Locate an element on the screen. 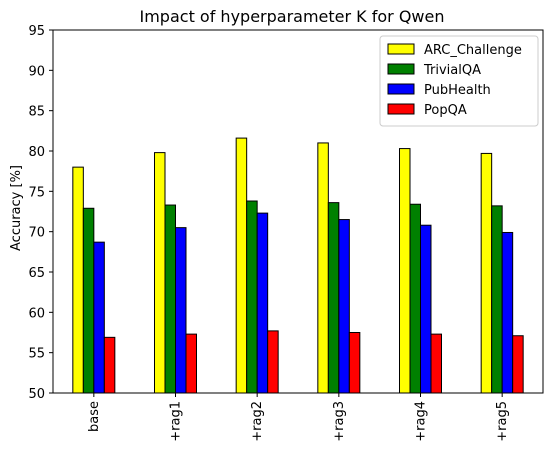 The height and width of the screenshot is (453, 550). bar-trivialqa-rag1 is located at coordinates (170, 299).